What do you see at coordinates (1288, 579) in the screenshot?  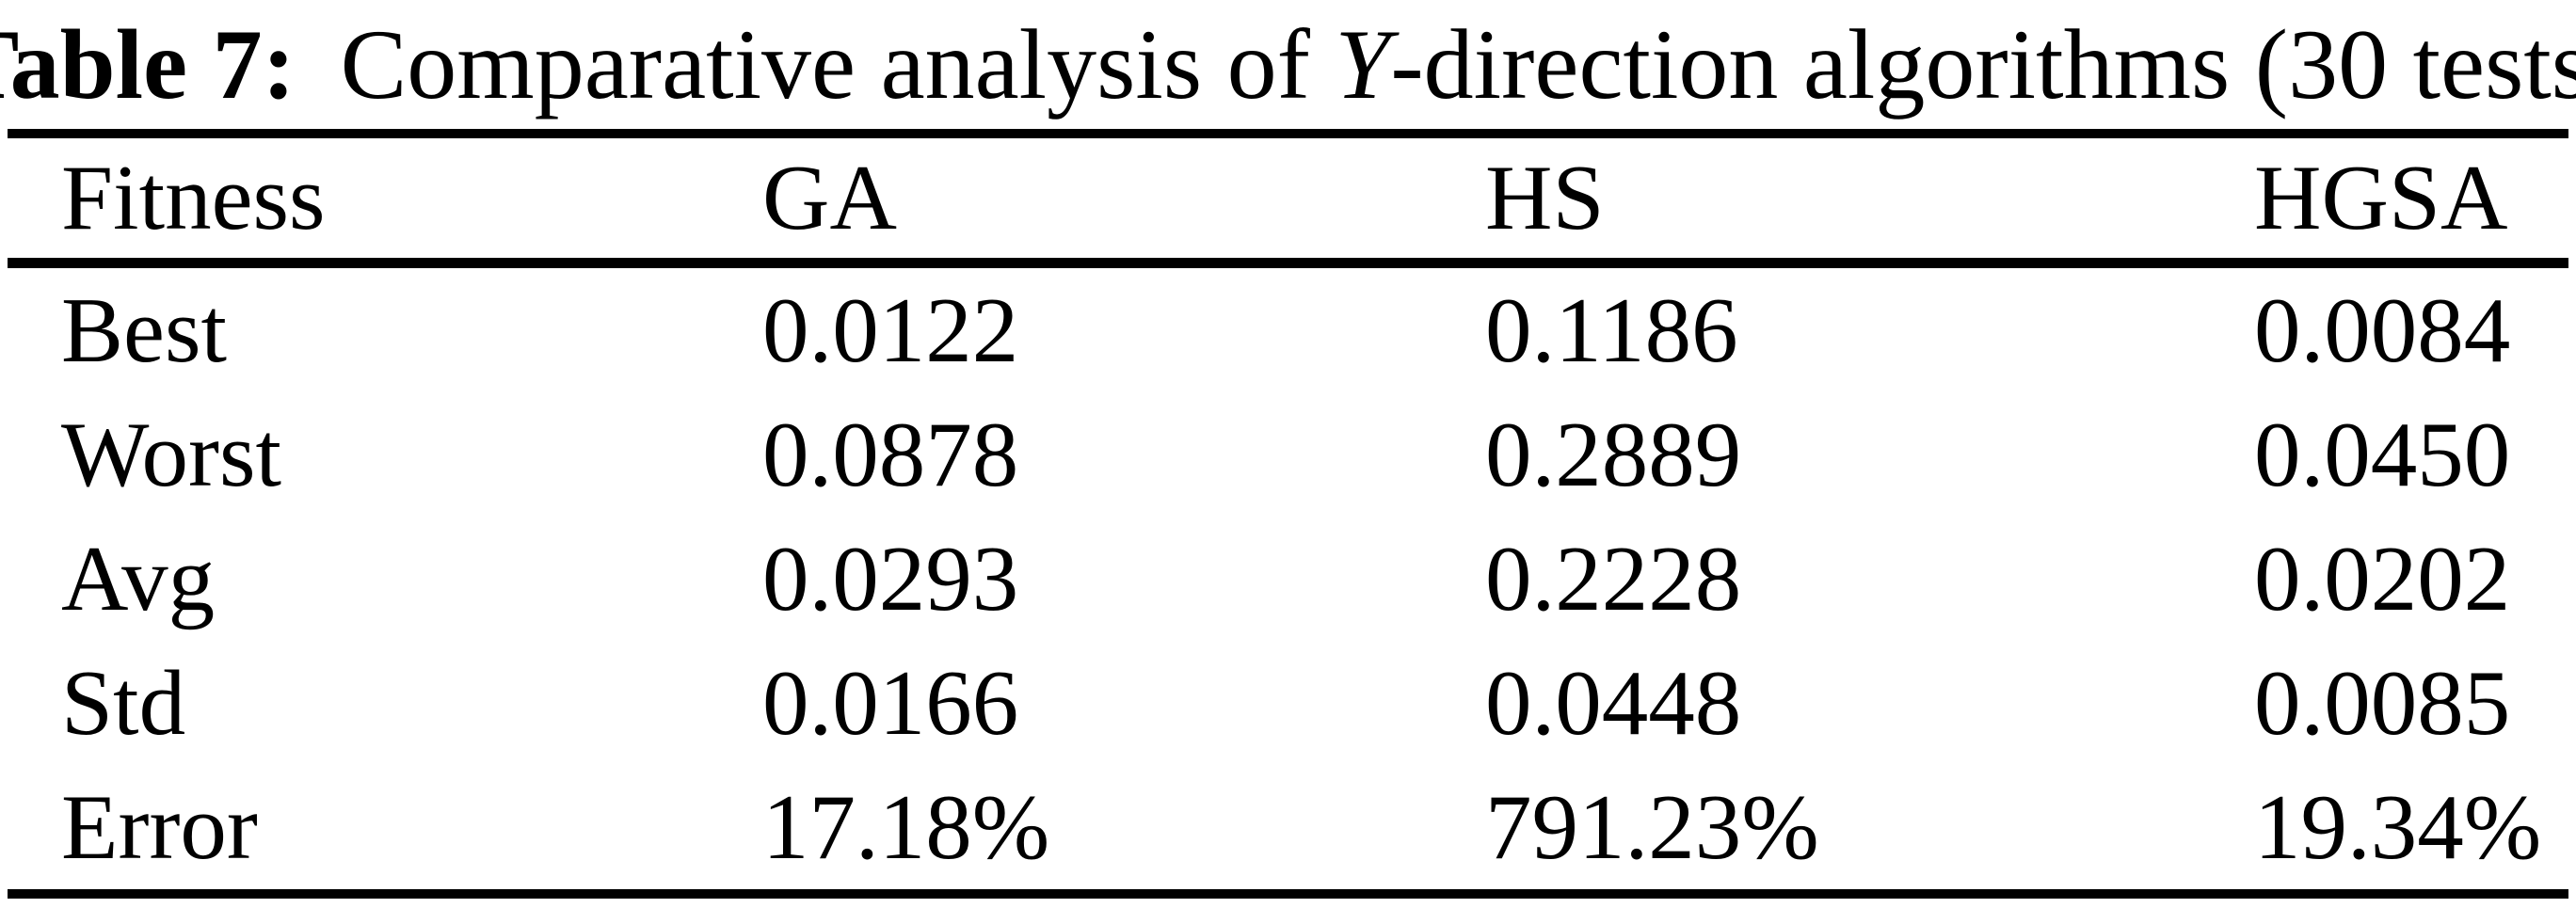 I see `table-row-avg: Avg 0.0293 0.2228 0.0202` at bounding box center [1288, 579].